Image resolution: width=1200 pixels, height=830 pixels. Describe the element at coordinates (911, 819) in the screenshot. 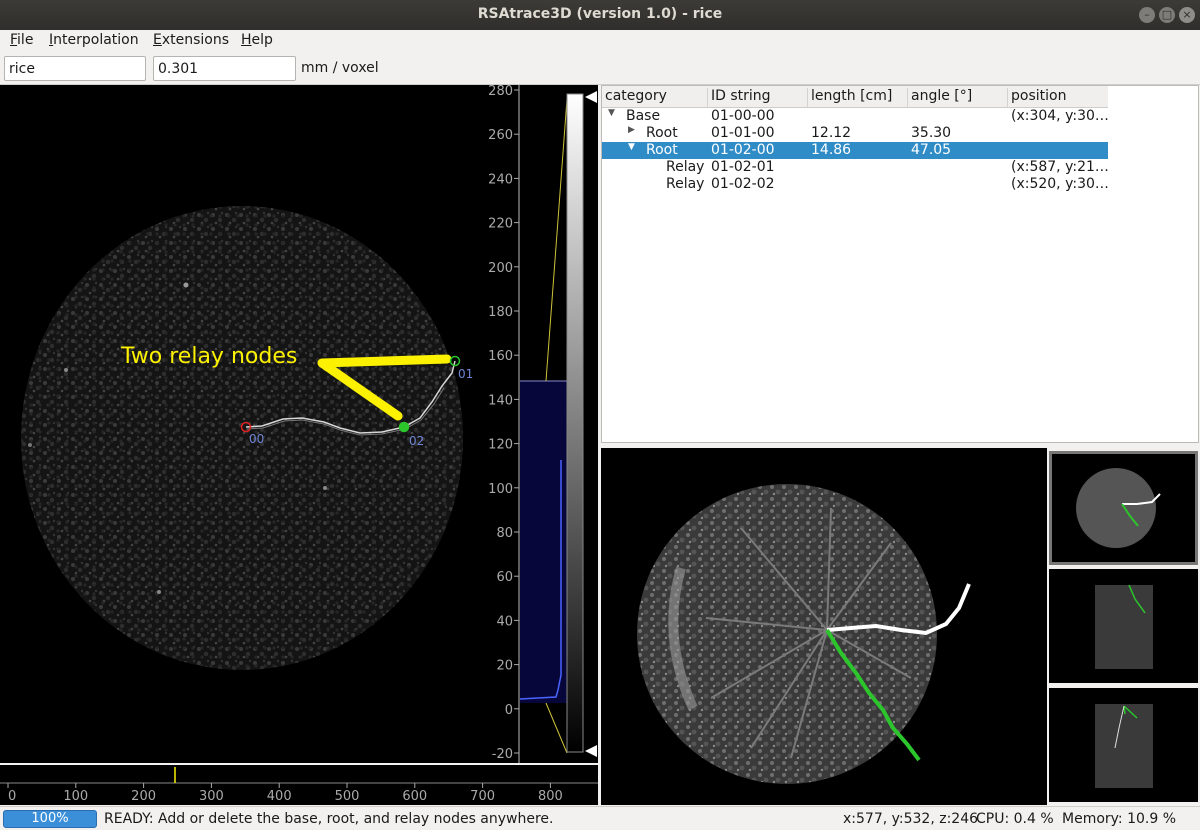

I see `cursor-coordinates: x:577, y:532, z:246` at that location.